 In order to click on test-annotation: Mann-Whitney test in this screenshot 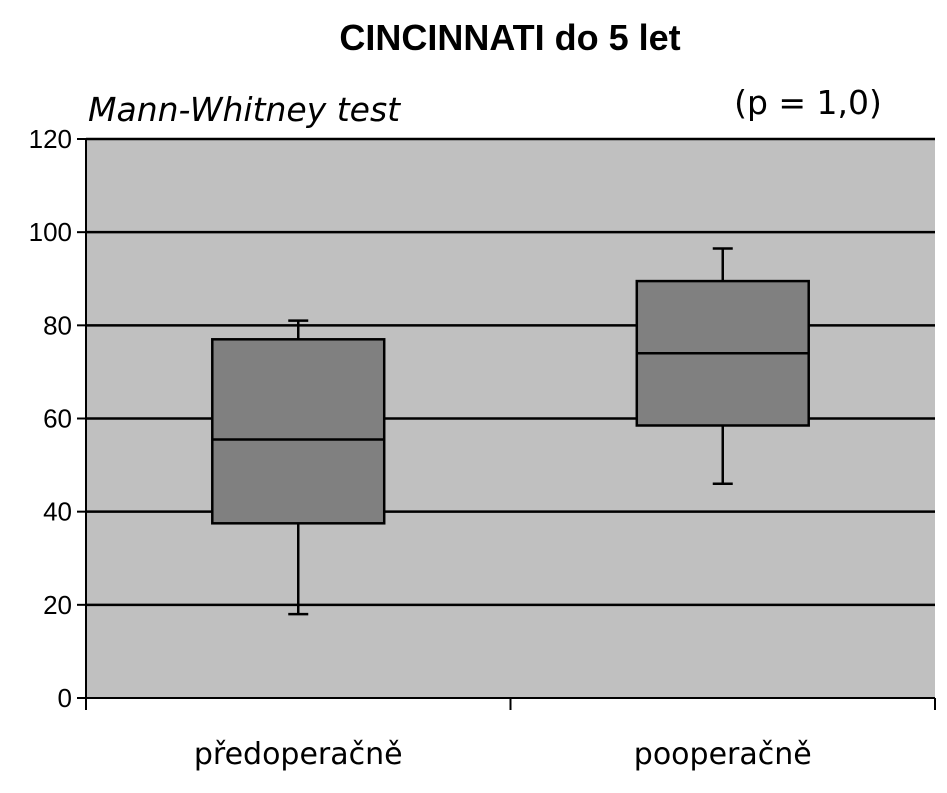, I will do `click(244, 109)`.